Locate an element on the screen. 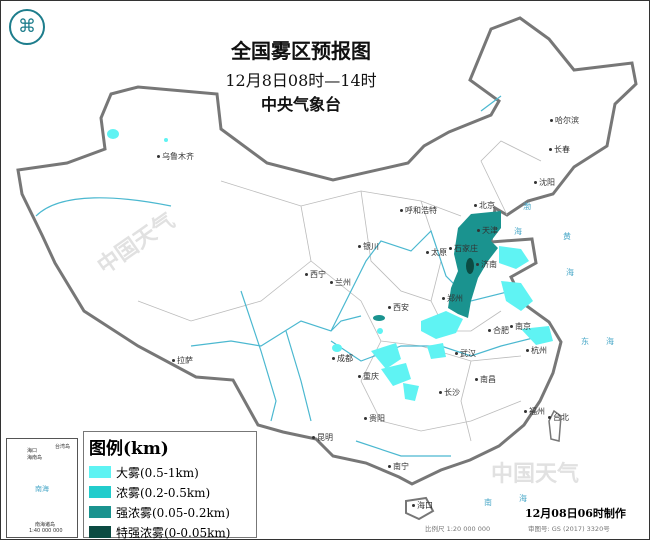 The height and width of the screenshot is (540, 650). city-label: 银川 is located at coordinates (368, 246).